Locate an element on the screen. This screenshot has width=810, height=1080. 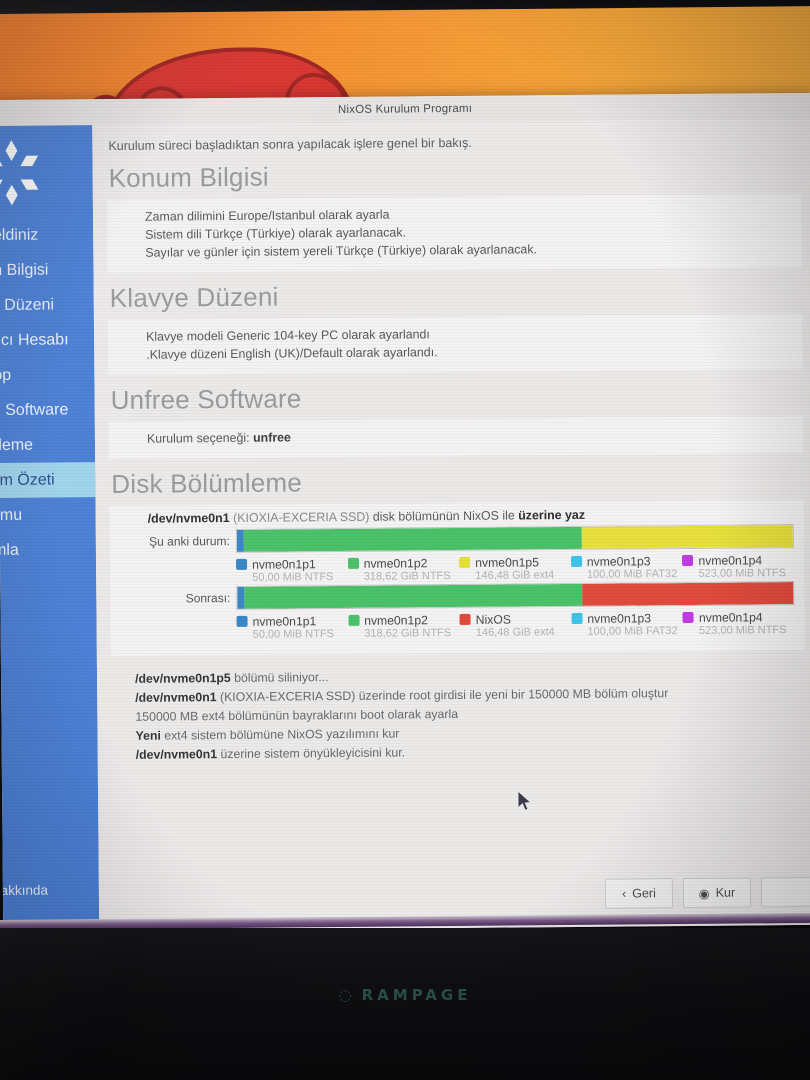
monitor-brand-label: RAMPAGE is located at coordinates (416, 995).